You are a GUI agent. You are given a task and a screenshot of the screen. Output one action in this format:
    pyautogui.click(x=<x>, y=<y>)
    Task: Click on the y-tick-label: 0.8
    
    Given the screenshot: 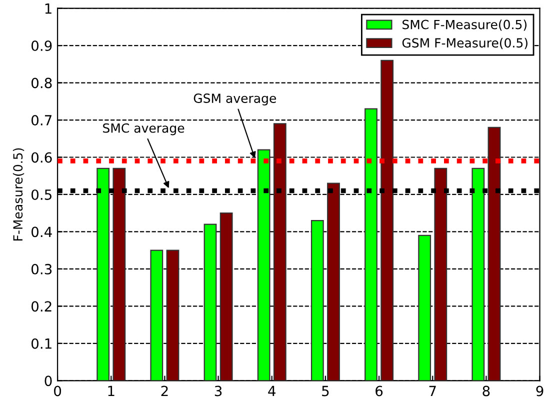 What is the action you would take?
    pyautogui.click(x=42, y=83)
    